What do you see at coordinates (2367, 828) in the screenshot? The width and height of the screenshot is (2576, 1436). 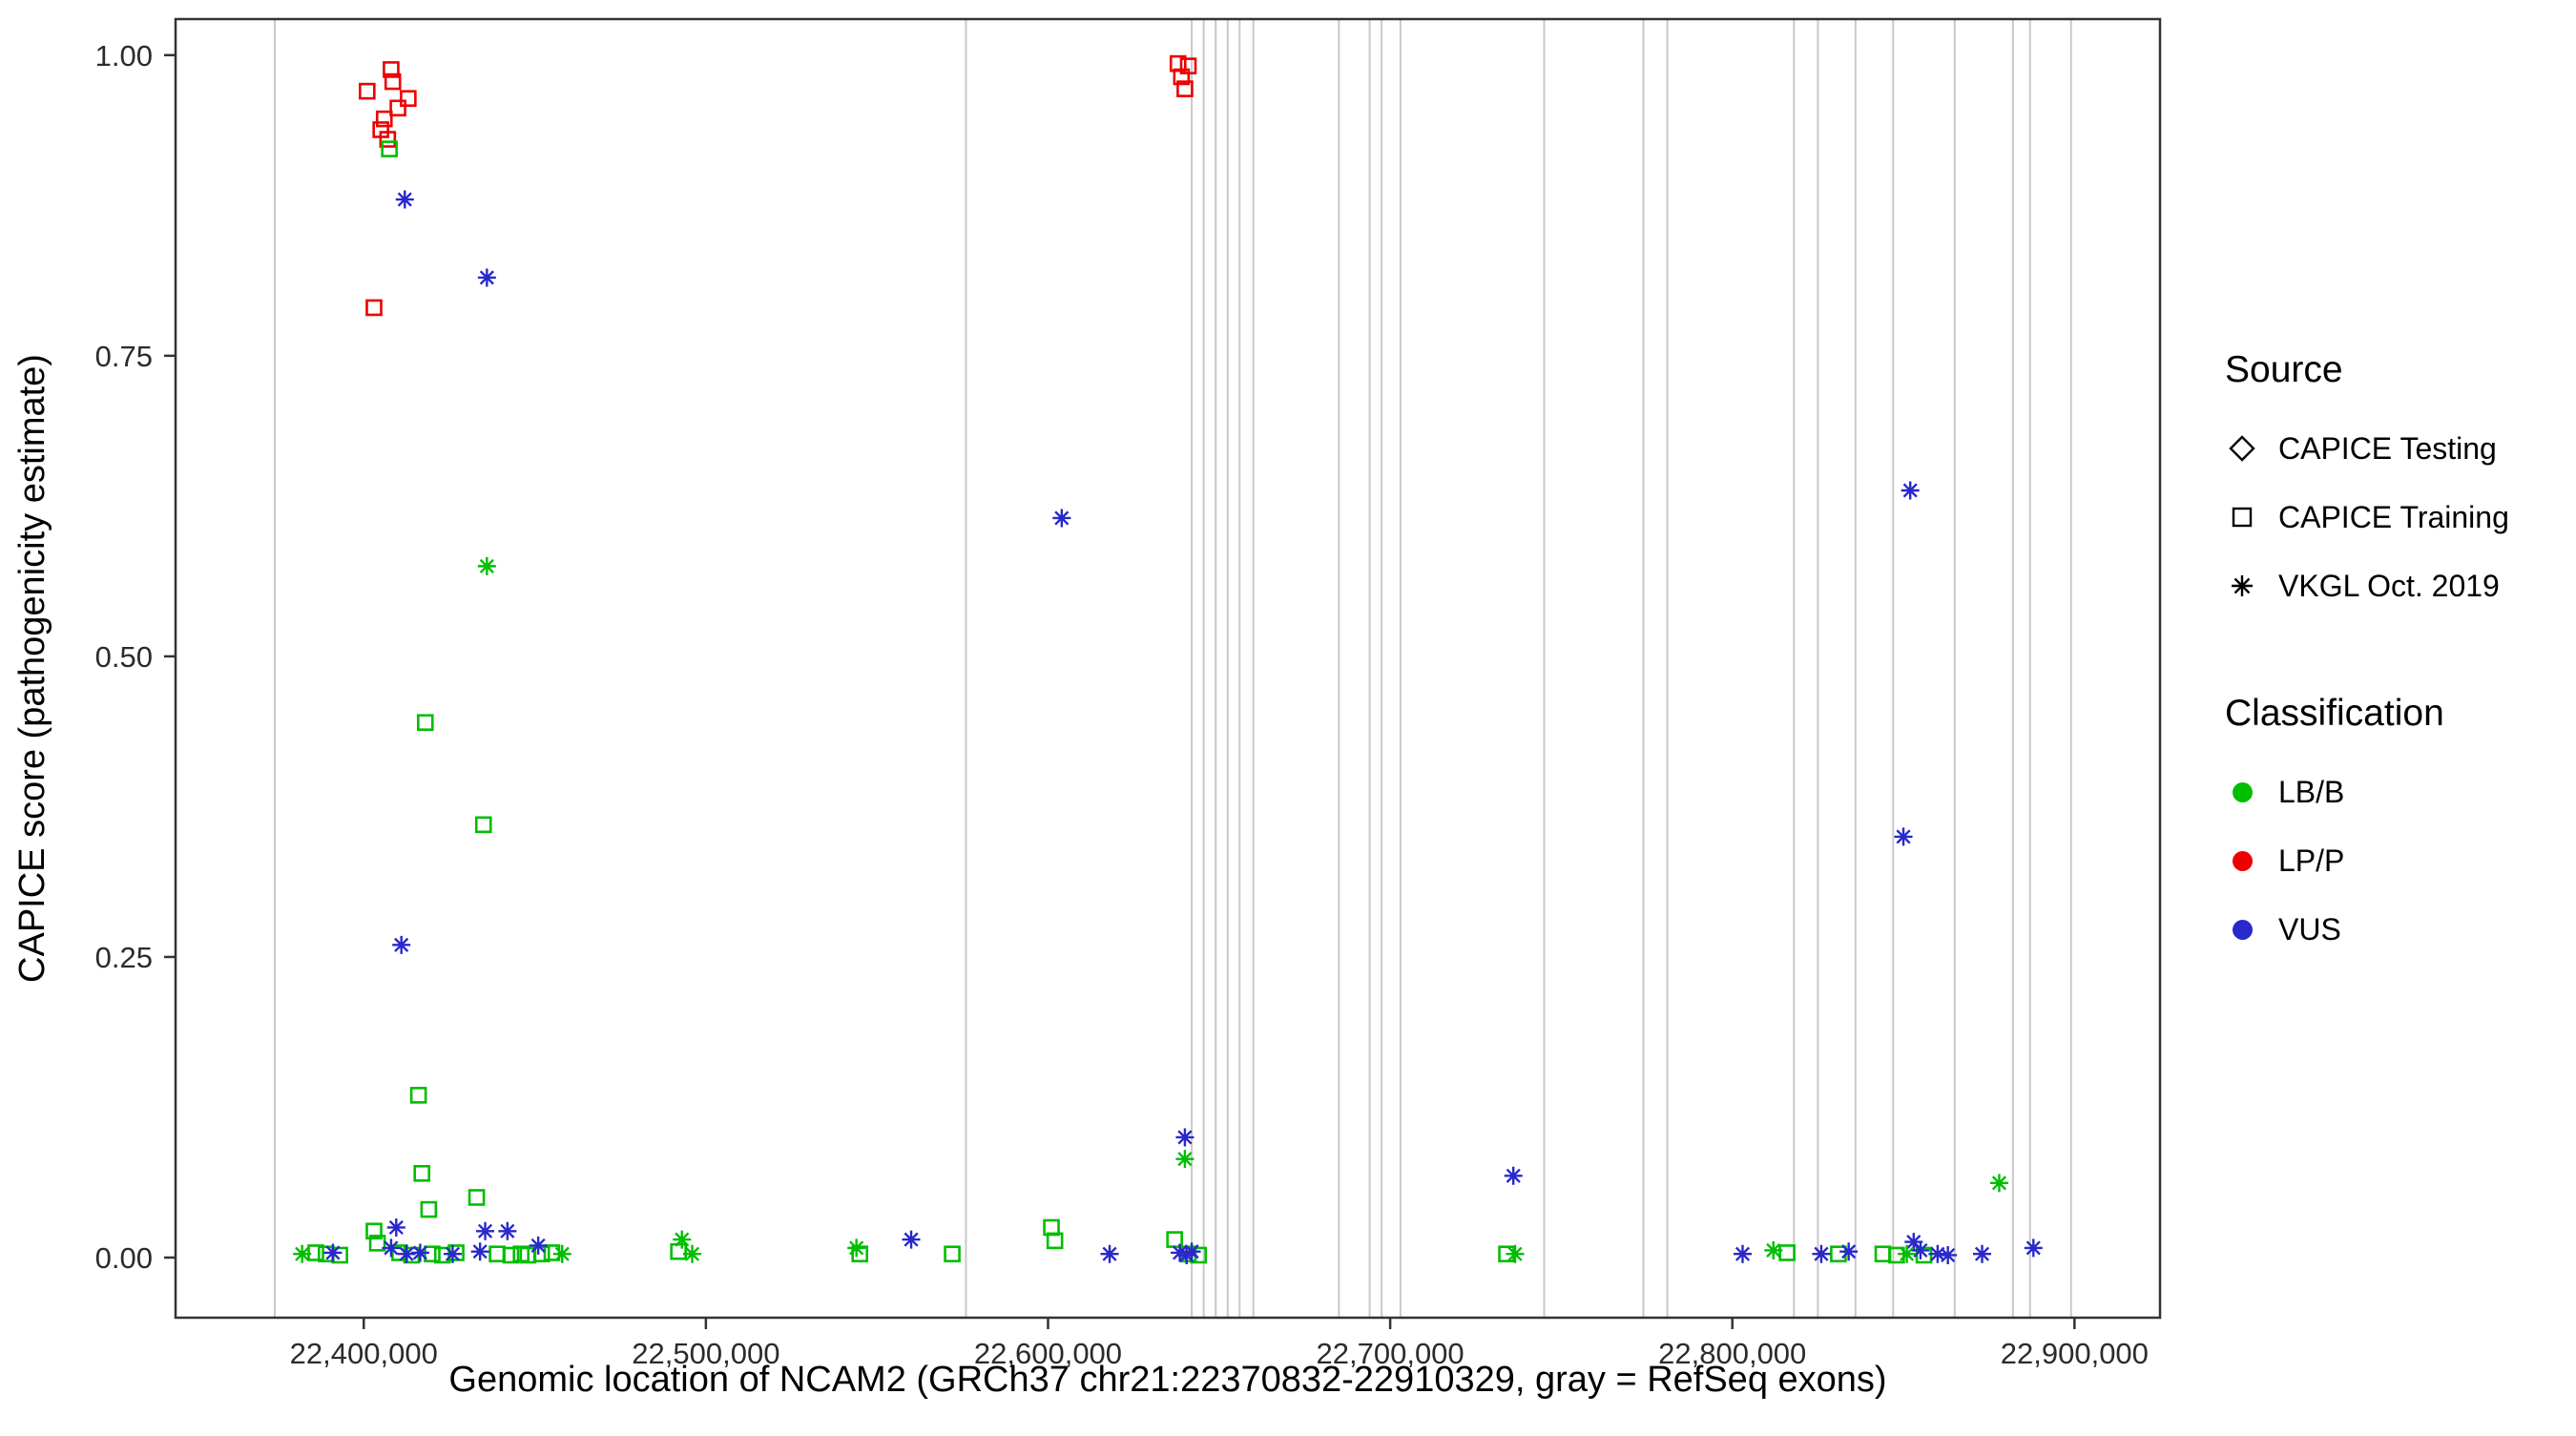 I see `legend-classification: Classification LB/B LP/P VUS` at bounding box center [2367, 828].